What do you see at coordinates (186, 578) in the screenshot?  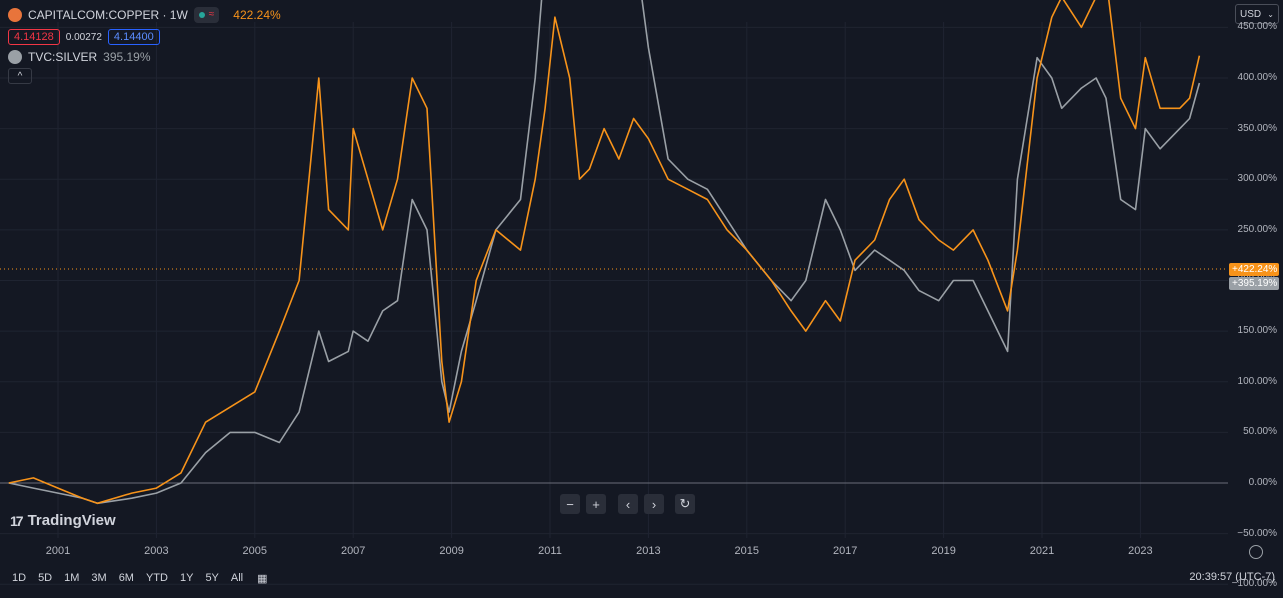 I see `range-1y: 1Y` at bounding box center [186, 578].